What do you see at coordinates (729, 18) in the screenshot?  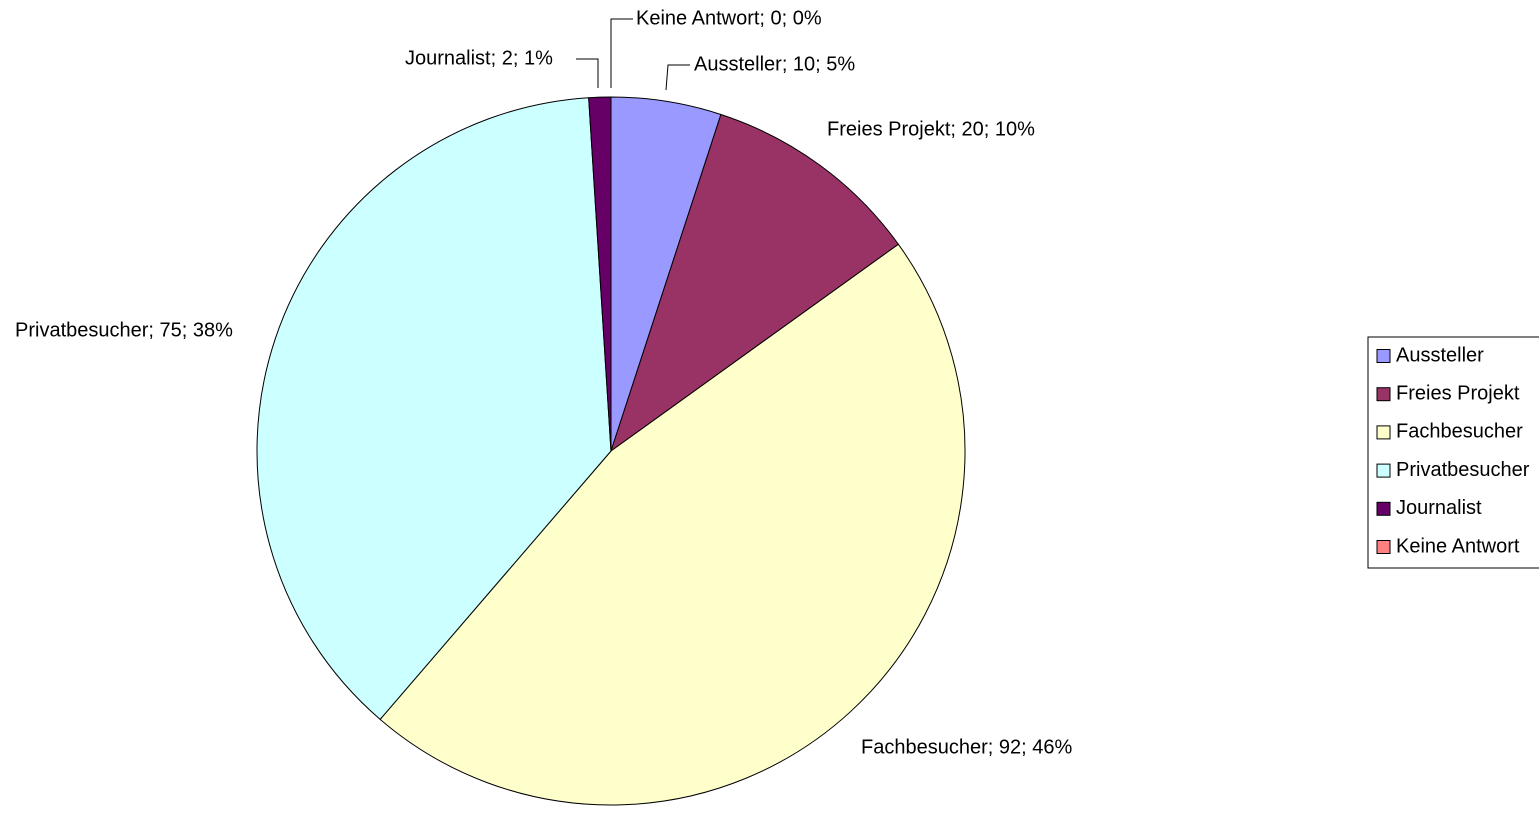 I see `data-label: Keine Antwort; 0; 0%` at bounding box center [729, 18].